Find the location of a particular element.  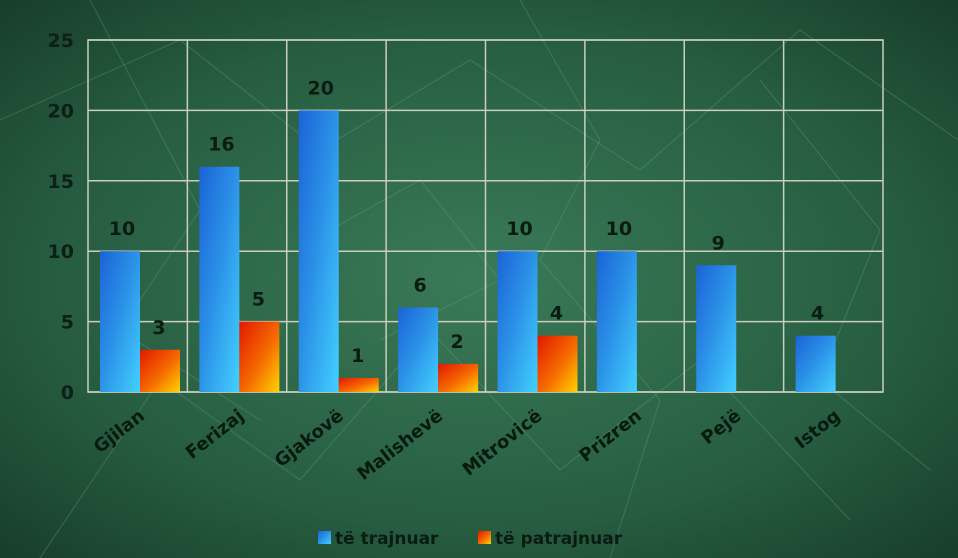

y-tick-label: 20 is located at coordinates (61, 111).